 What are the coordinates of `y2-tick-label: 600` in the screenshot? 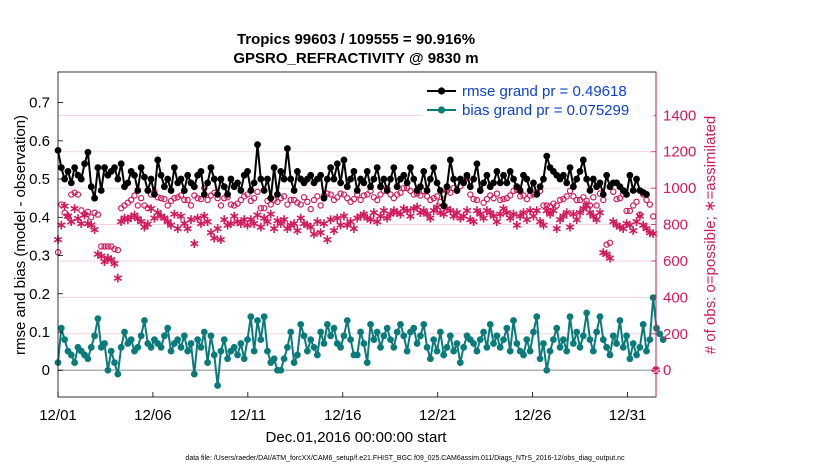 It's located at (675, 261).